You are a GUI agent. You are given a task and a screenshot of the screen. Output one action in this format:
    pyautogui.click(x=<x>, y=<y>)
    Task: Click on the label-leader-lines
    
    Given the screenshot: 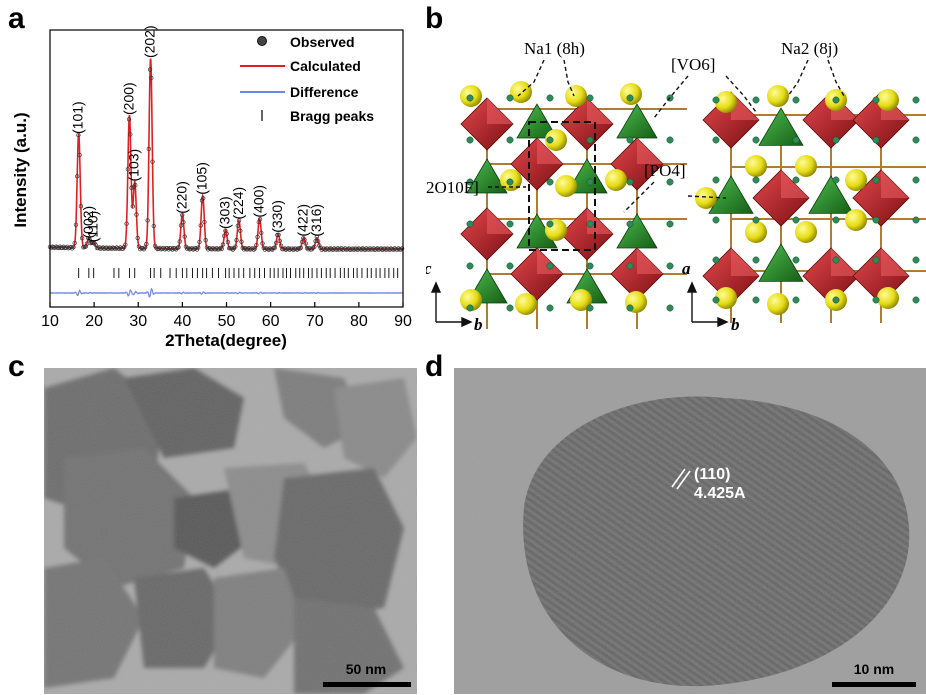 What is the action you would take?
    pyautogui.click(x=666, y=136)
    